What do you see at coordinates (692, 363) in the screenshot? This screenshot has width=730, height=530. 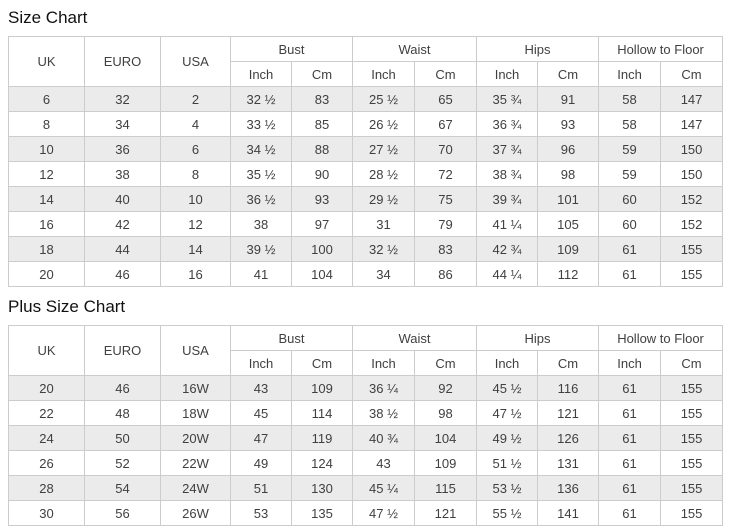 I see `sub-header-hollow-cm: Cm` at bounding box center [692, 363].